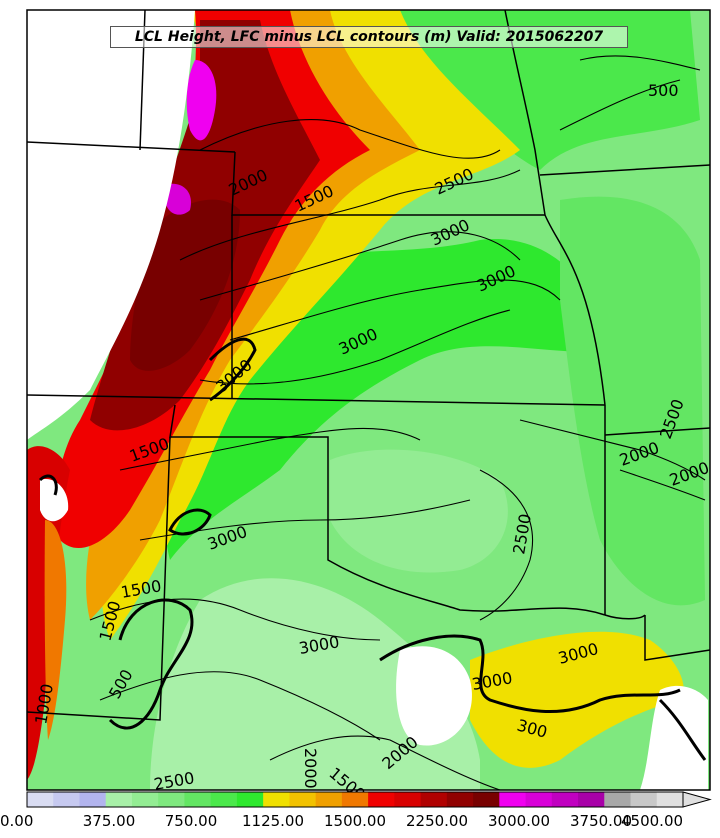 The image size is (720, 838). What do you see at coordinates (201, 100) in the screenshot?
I see `magenta-patch` at bounding box center [201, 100].